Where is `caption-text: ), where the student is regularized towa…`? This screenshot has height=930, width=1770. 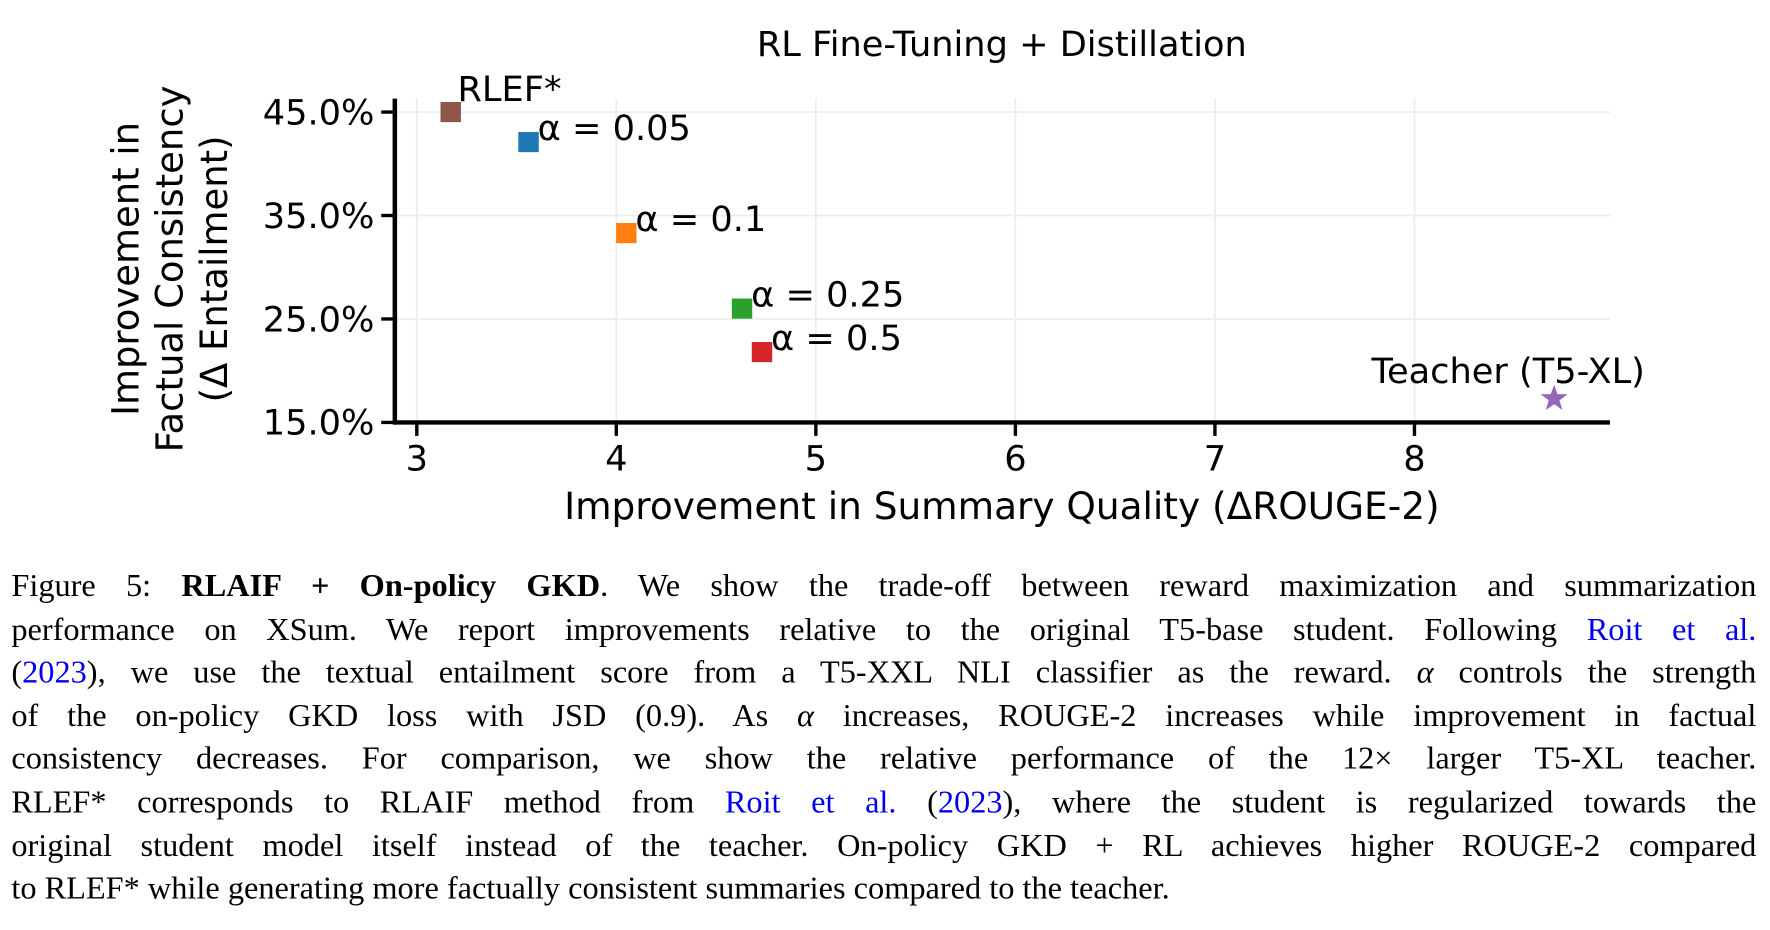 caption-text: ), where the student is regularized towa… is located at coordinates (1379, 803).